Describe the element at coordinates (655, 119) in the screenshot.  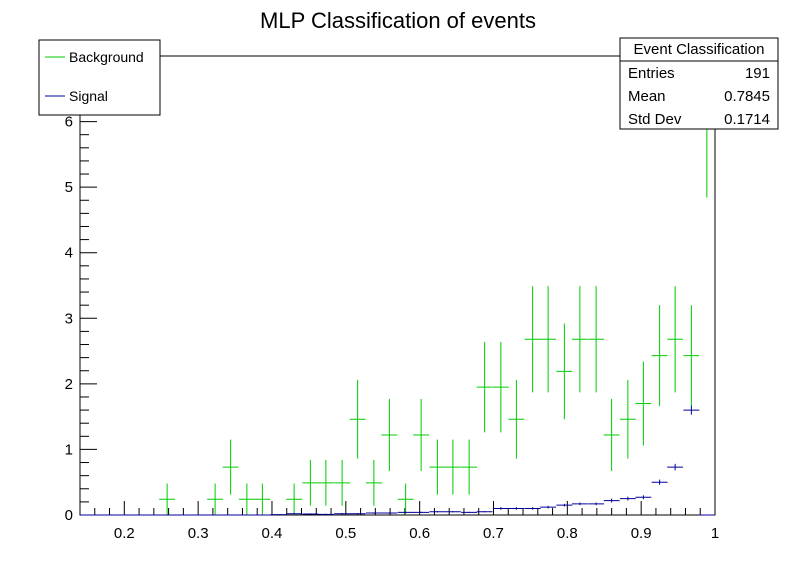
I see `stats-stddev-label: Std Dev` at that location.